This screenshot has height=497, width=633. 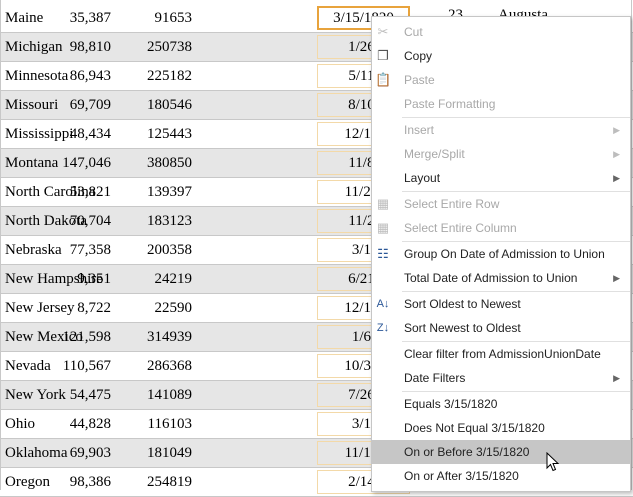 What do you see at coordinates (37, 76) in the screenshot?
I see `state-cell: Minnesota` at bounding box center [37, 76].